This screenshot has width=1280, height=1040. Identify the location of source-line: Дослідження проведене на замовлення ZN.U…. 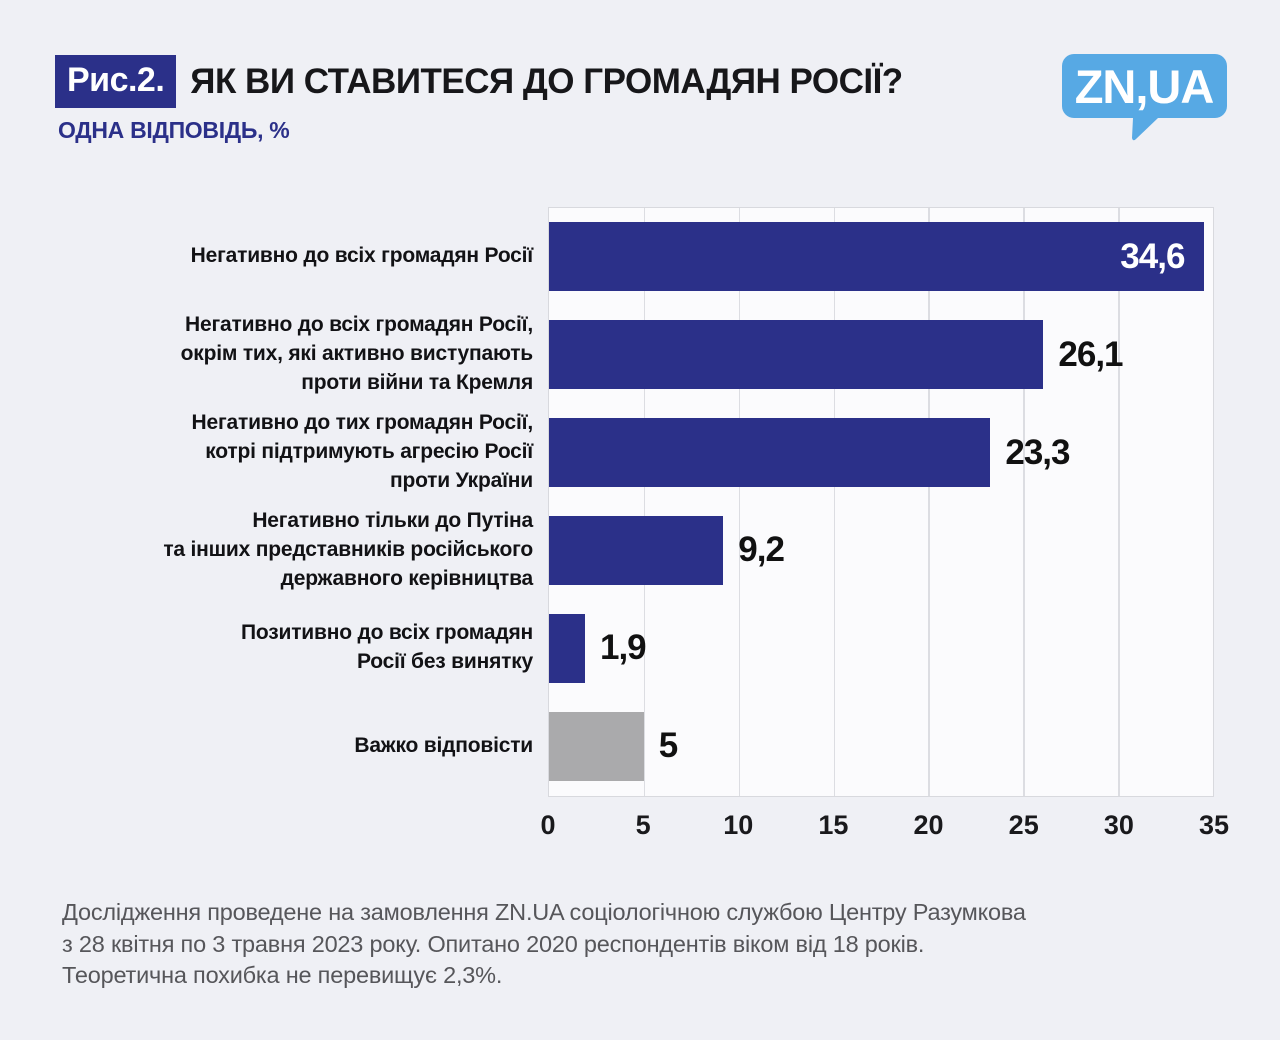
(544, 912).